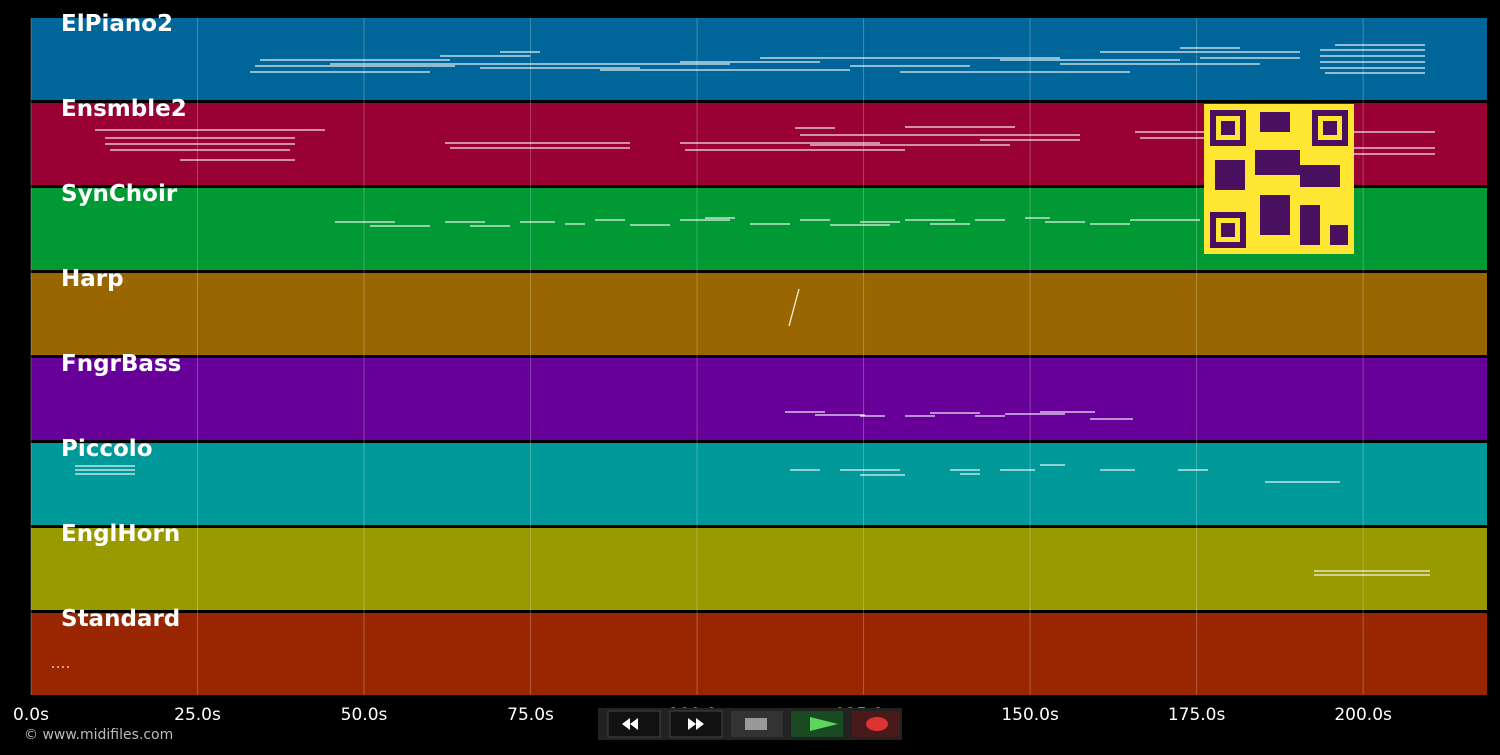 The width and height of the screenshot is (1500, 755). What do you see at coordinates (634, 724) in the screenshot?
I see `rewind-button` at bounding box center [634, 724].